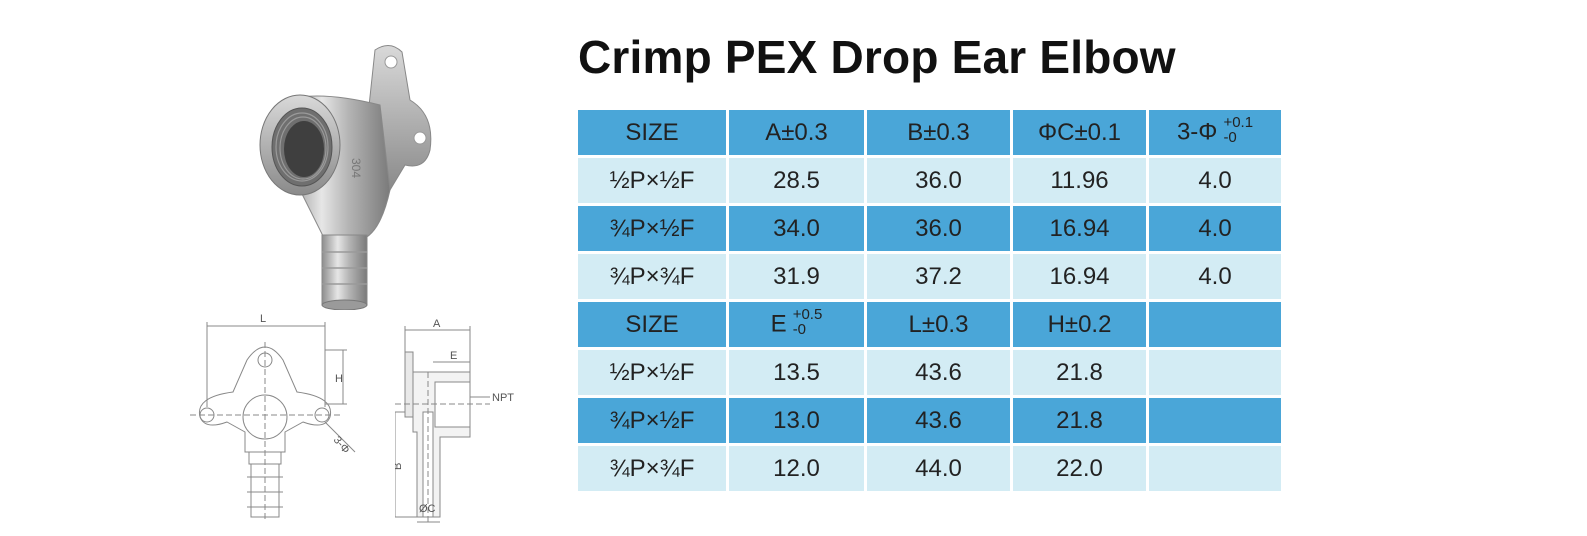 The image size is (1587, 536). What do you see at coordinates (263, 319) in the screenshot?
I see `dim-label-l: L` at bounding box center [263, 319].